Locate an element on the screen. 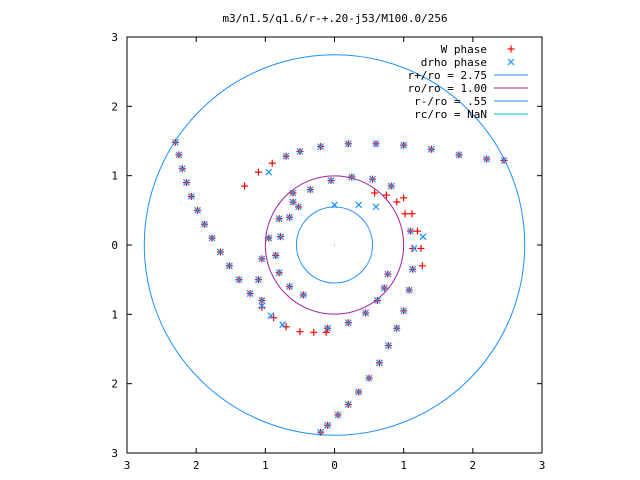  legend-label-0: W phase is located at coordinates (464, 49).